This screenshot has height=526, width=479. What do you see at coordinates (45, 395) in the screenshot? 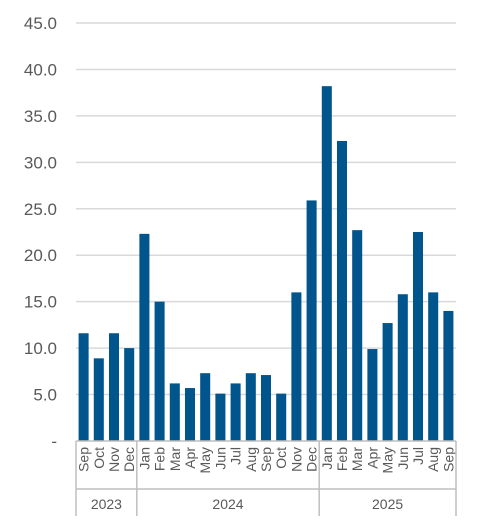
I see `y-tick-label: 5.0` at bounding box center [45, 395].